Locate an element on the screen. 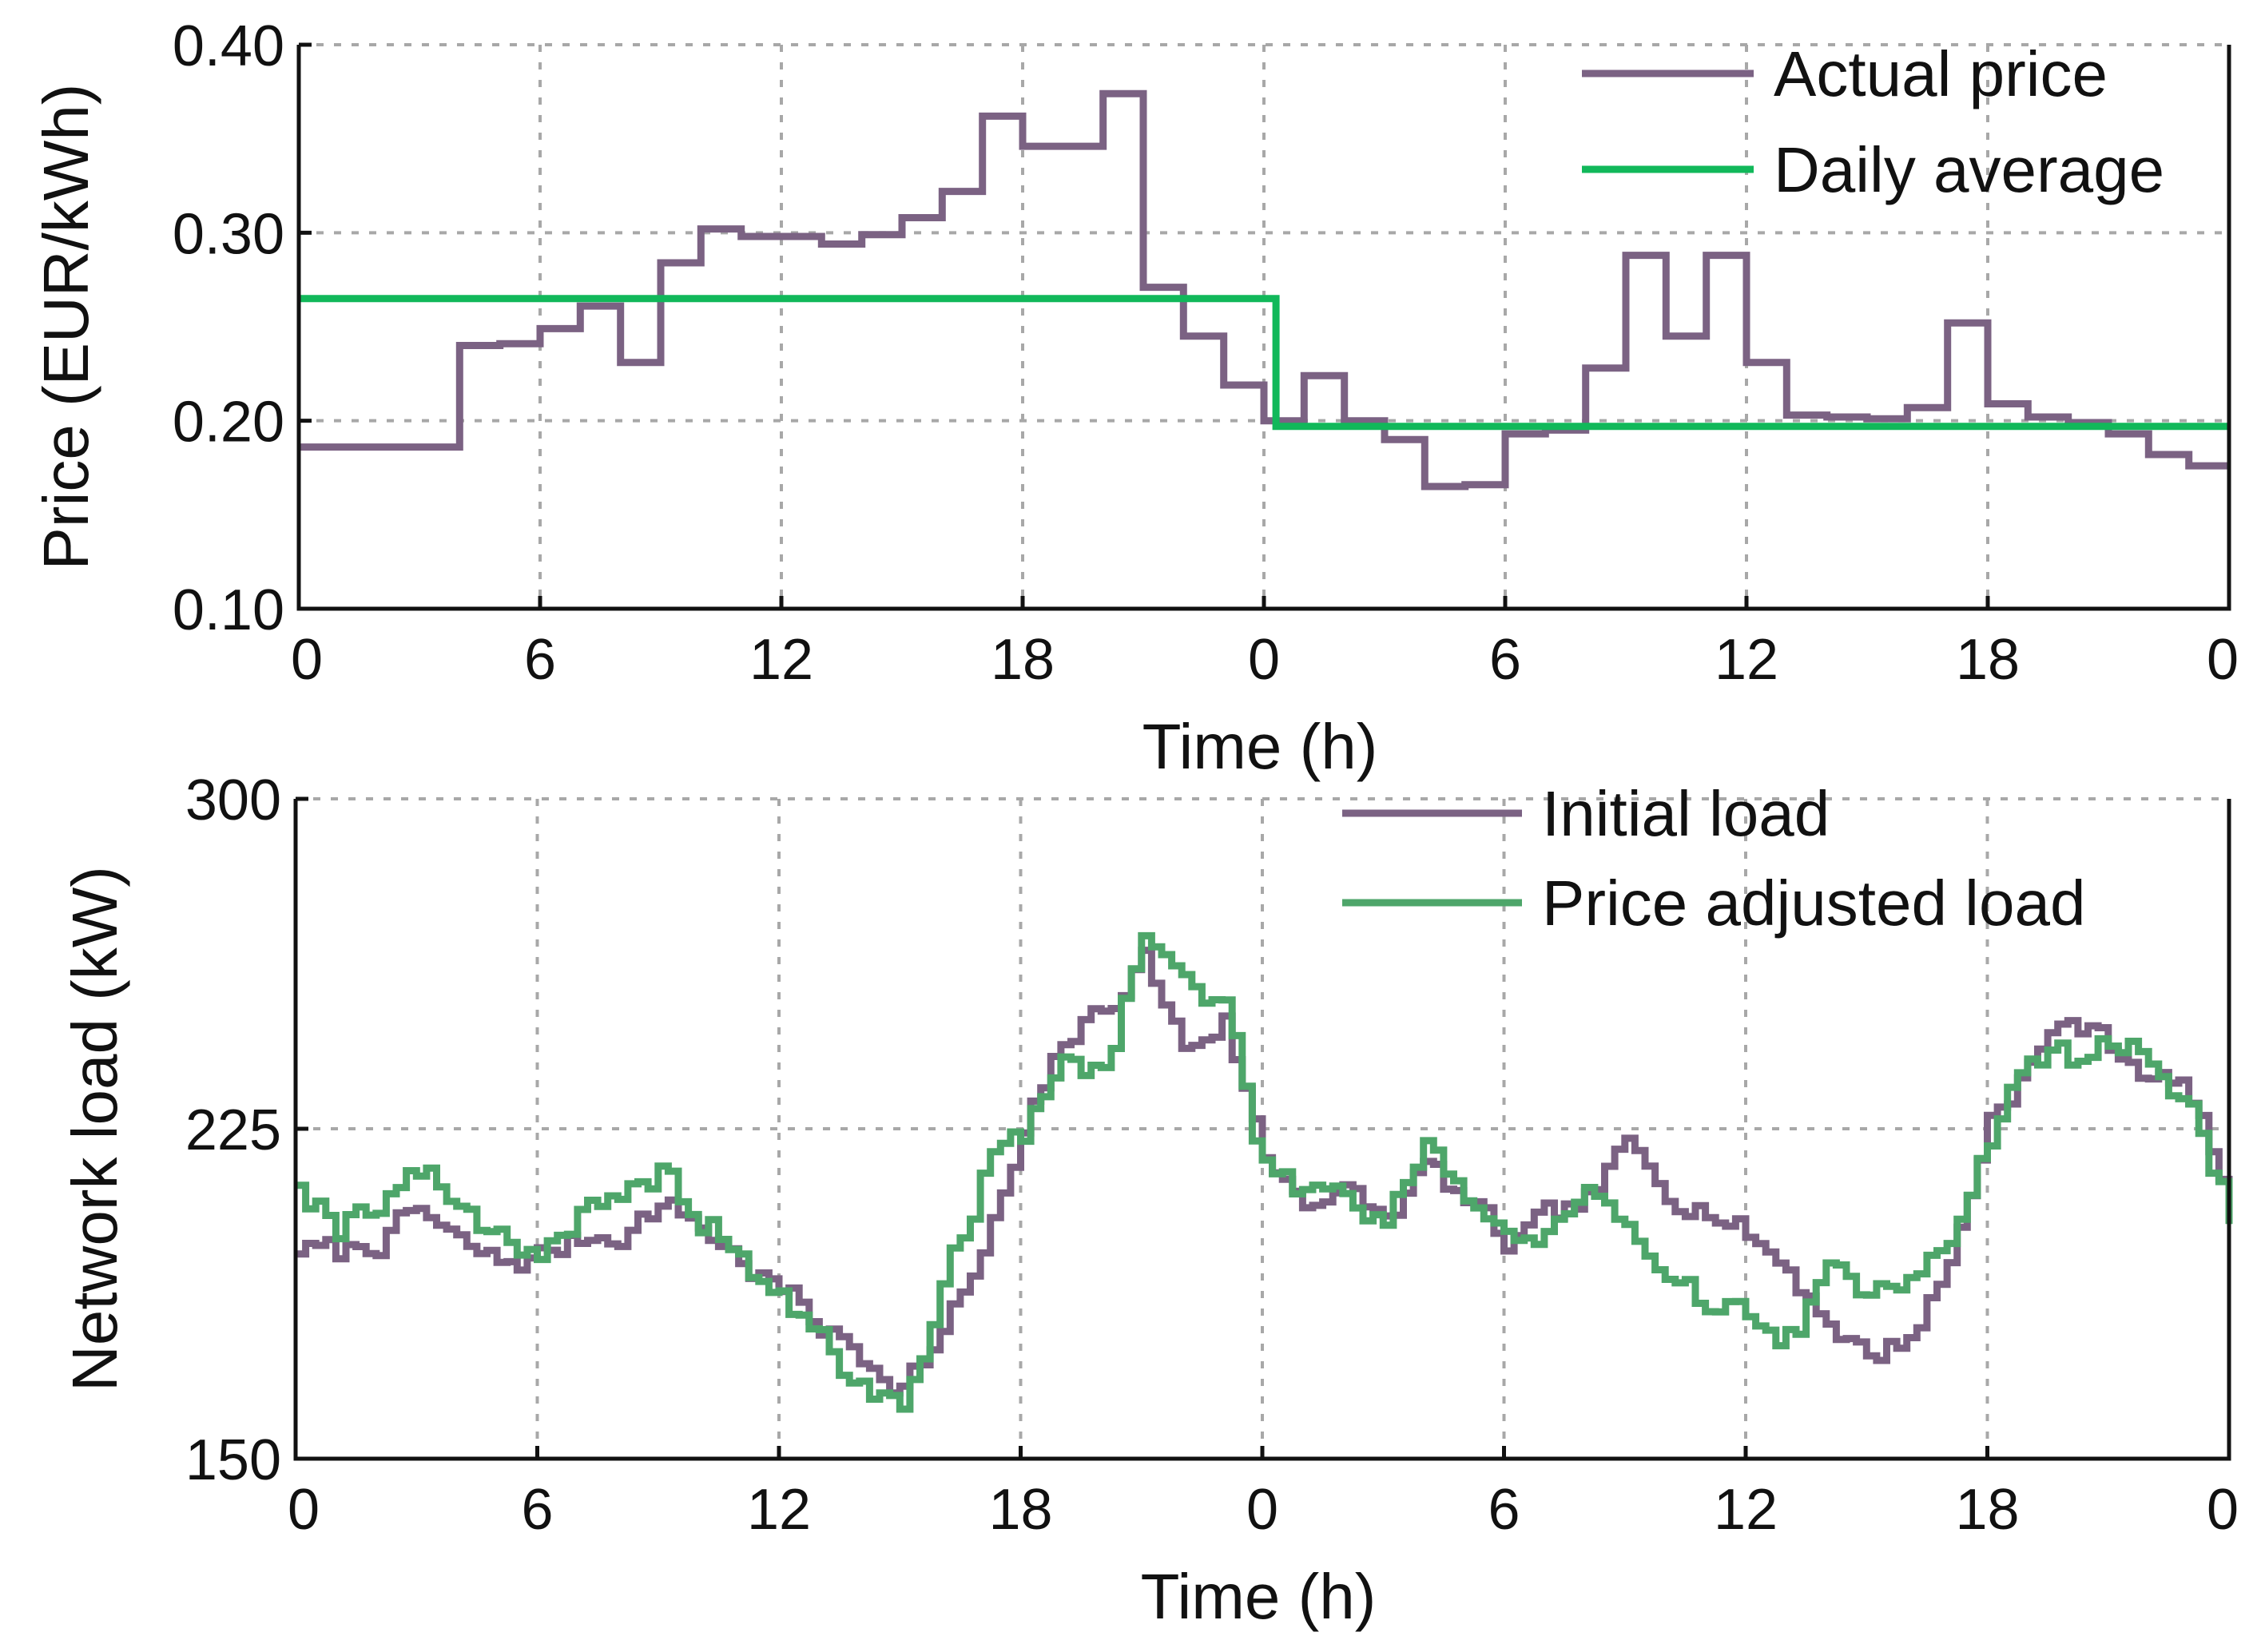 This screenshot has height=1652, width=2261. y-tick-label: 0.40 is located at coordinates (228, 46).